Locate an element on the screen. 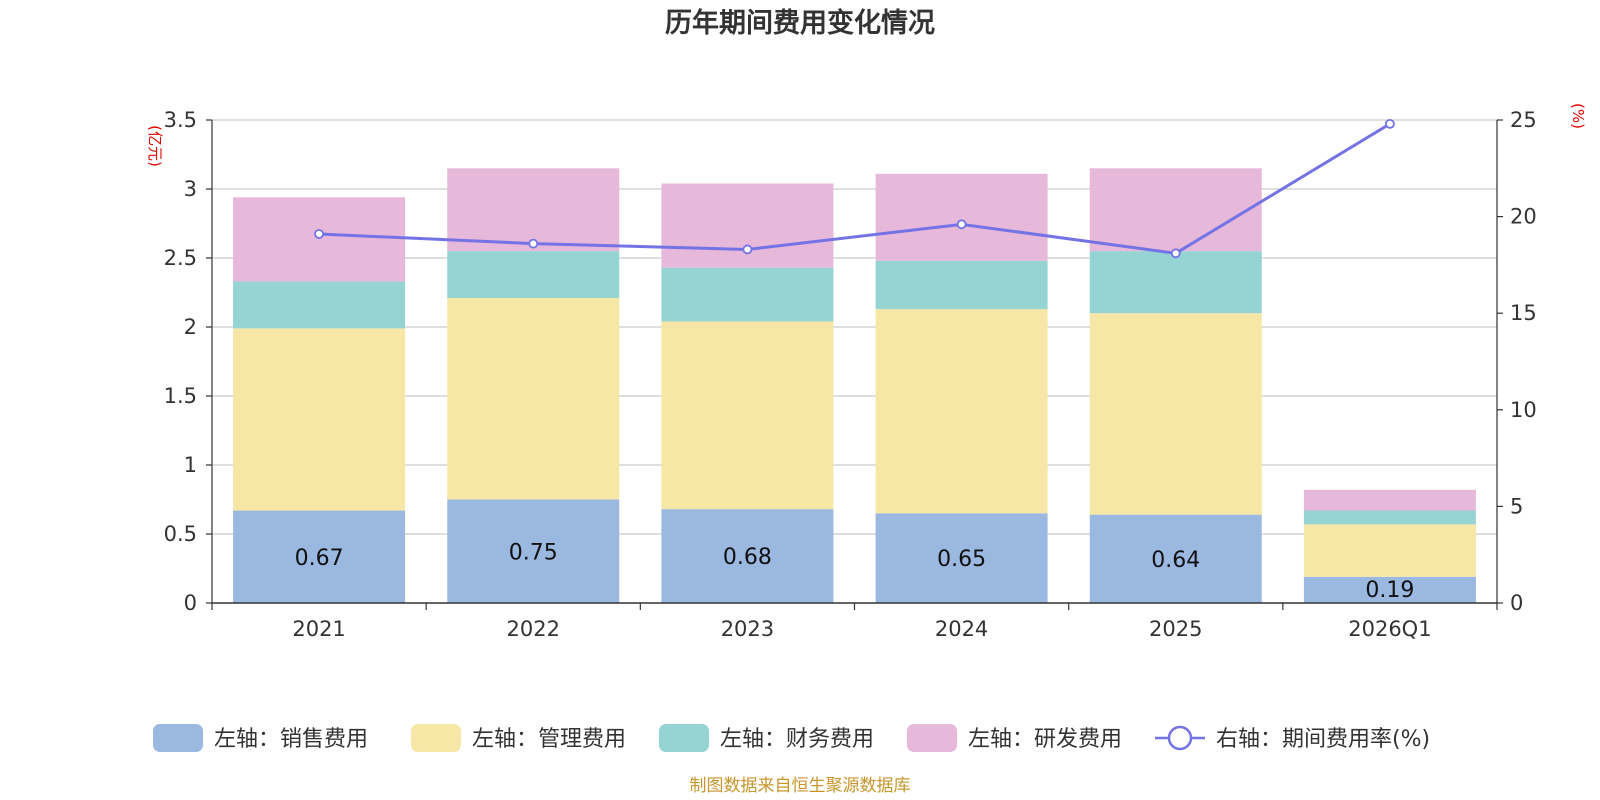 The width and height of the screenshot is (1600, 800). right-axis-tick-label: 10 is located at coordinates (1523, 410).